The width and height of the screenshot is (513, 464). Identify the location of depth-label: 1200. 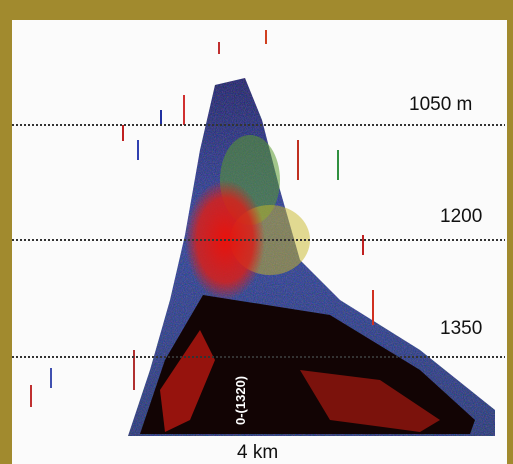
(461, 216).